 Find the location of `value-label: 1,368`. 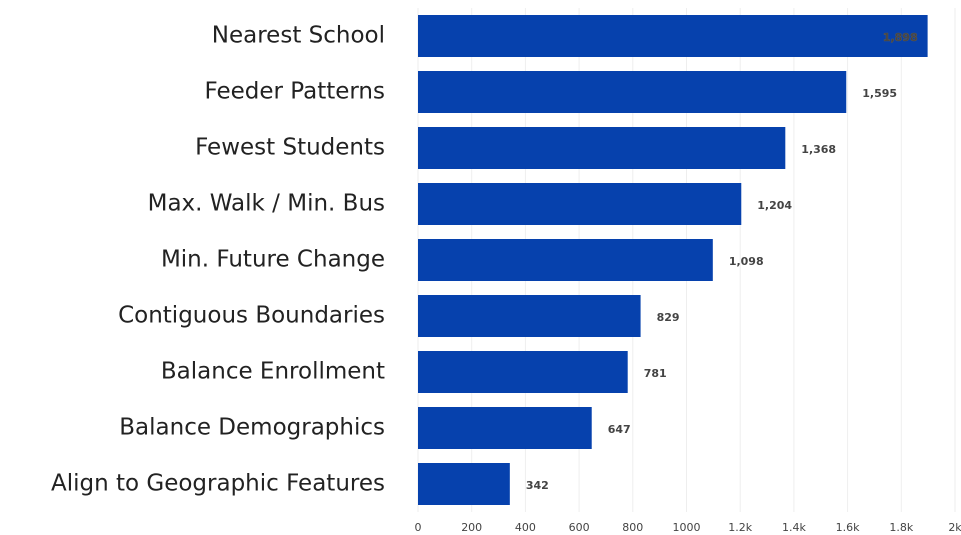

value-label: 1,368 is located at coordinates (818, 149).